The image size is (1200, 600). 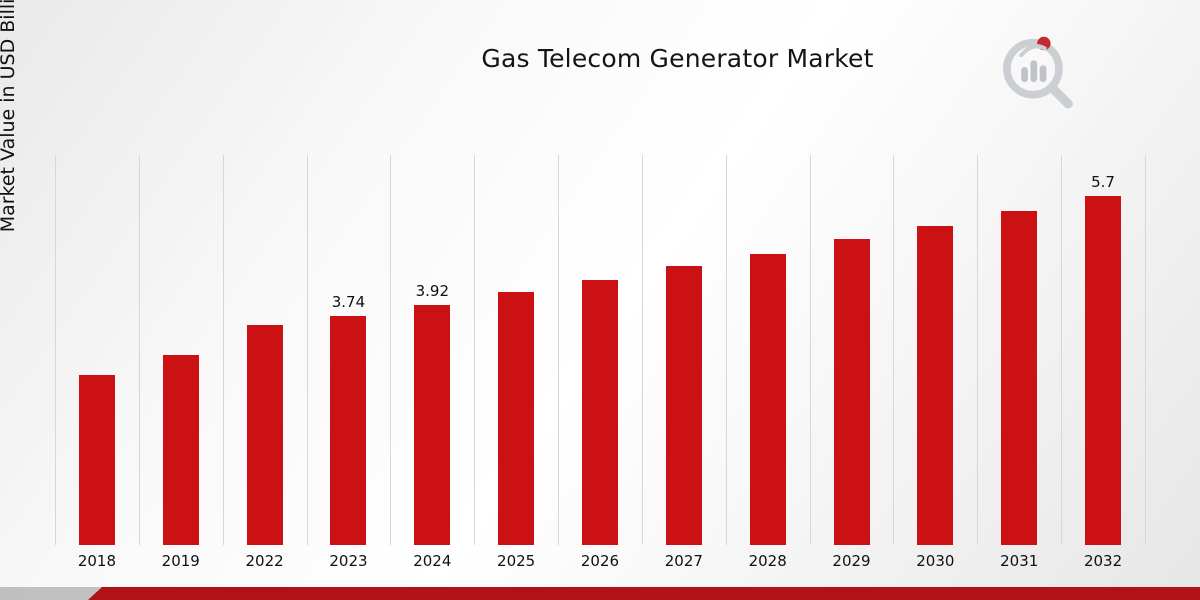 I want to click on bar-column: 3.92, so click(x=432, y=350).